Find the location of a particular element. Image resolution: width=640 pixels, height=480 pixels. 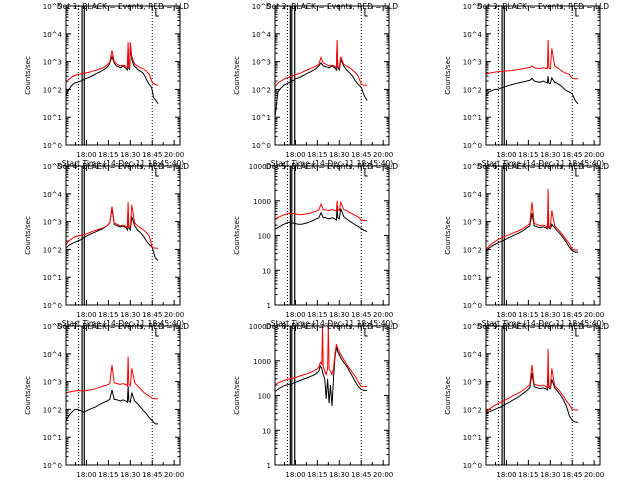

panel-title: Det 5: BLACK = Events, RED = LLD is located at coordinates (332, 166).